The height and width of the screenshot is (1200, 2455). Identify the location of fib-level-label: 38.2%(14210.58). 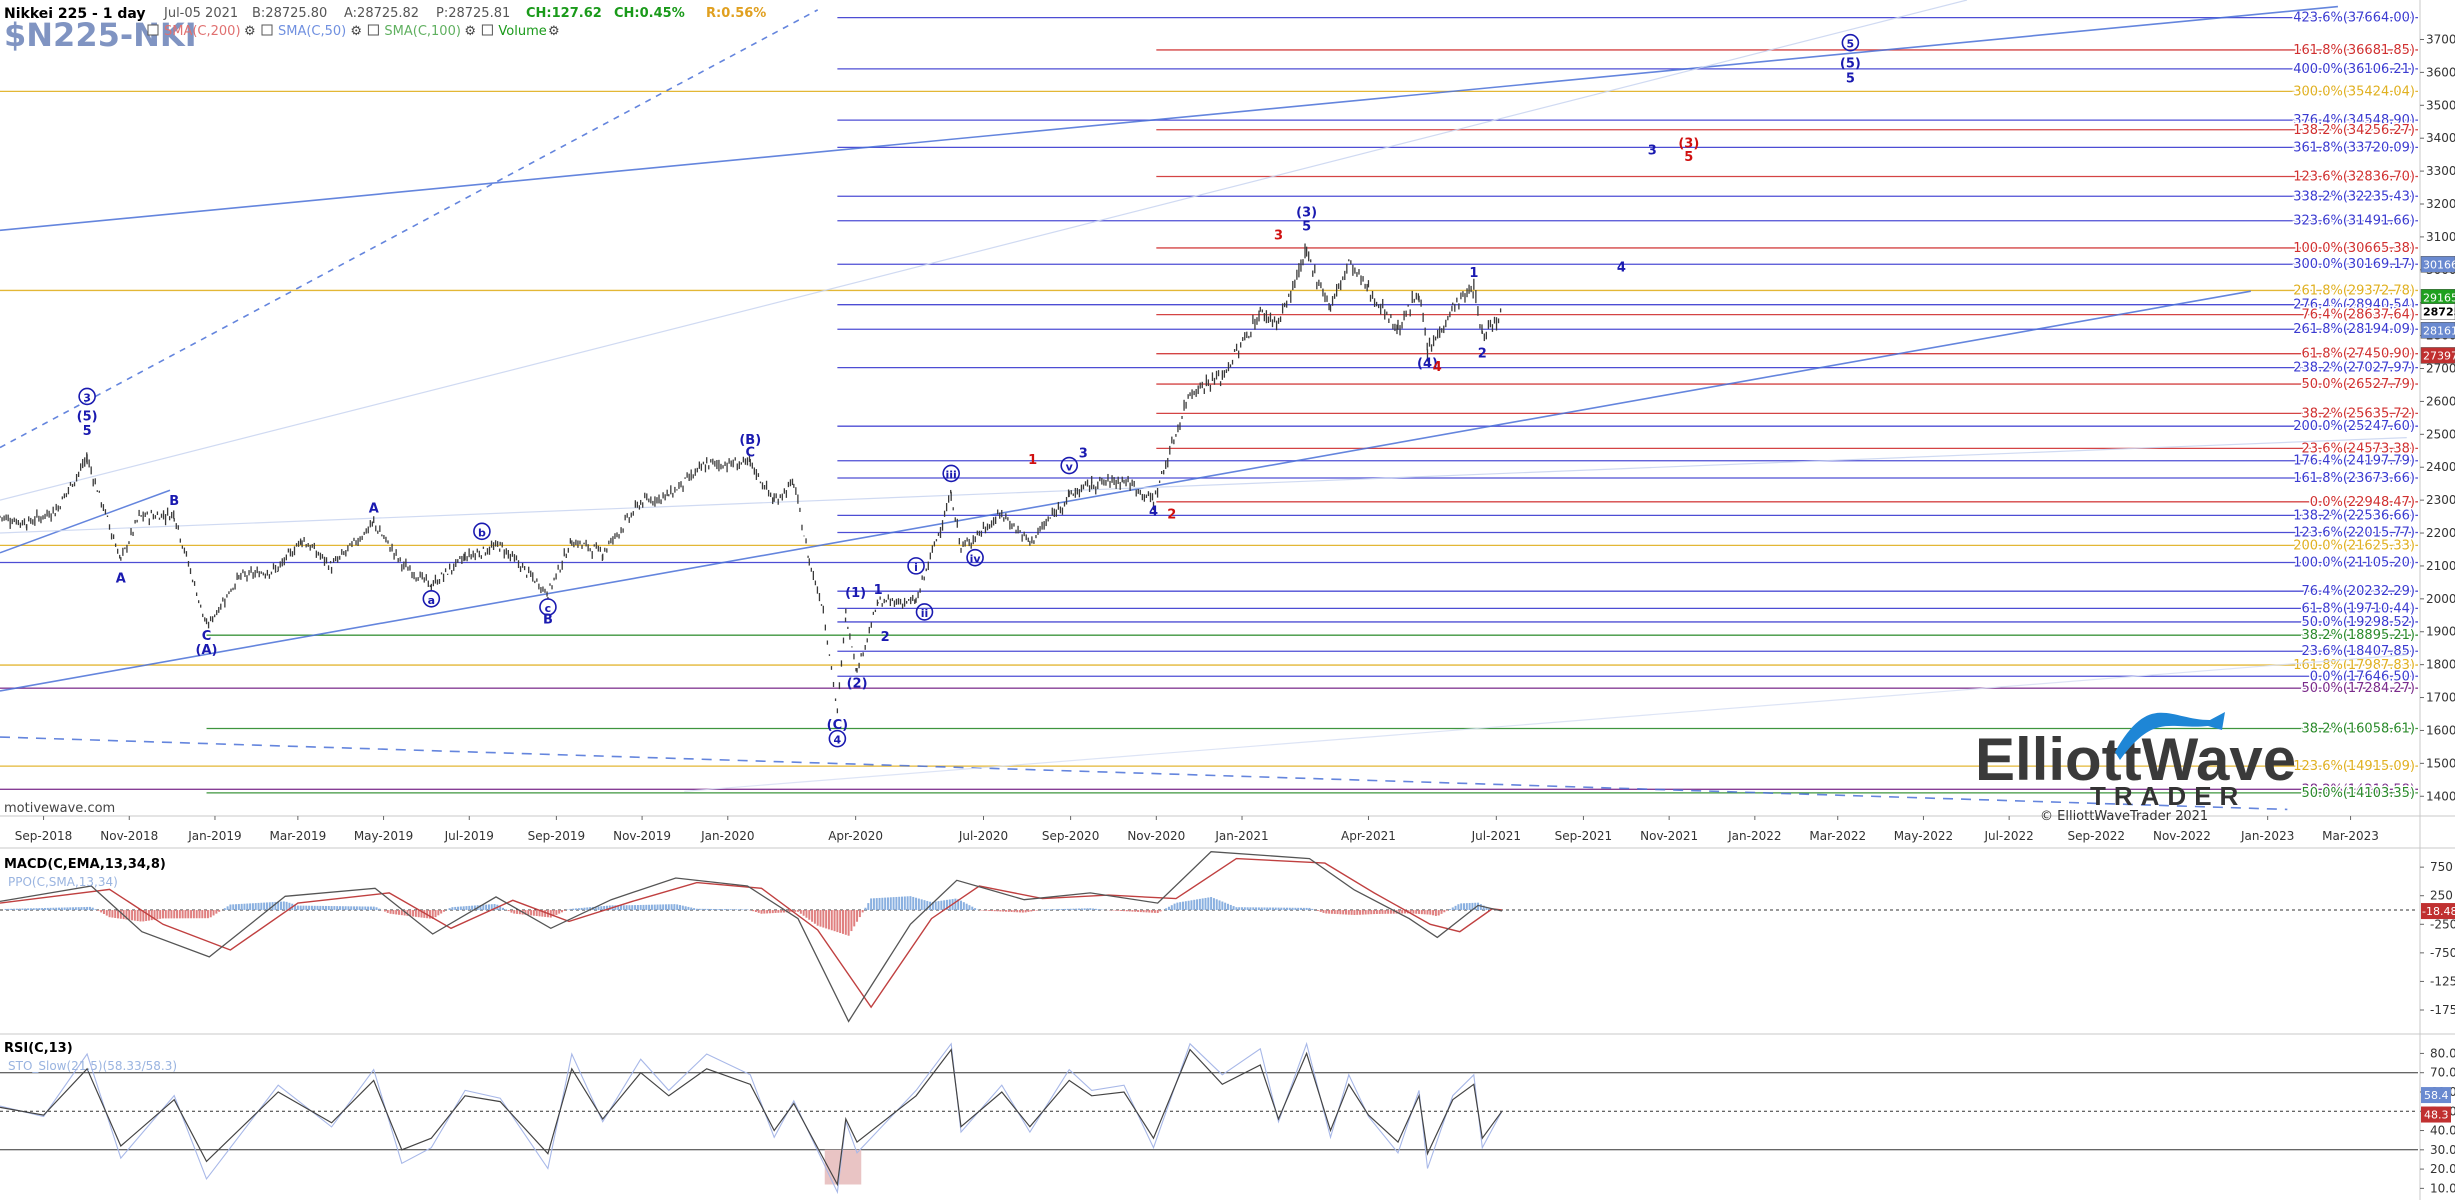
(2358, 789).